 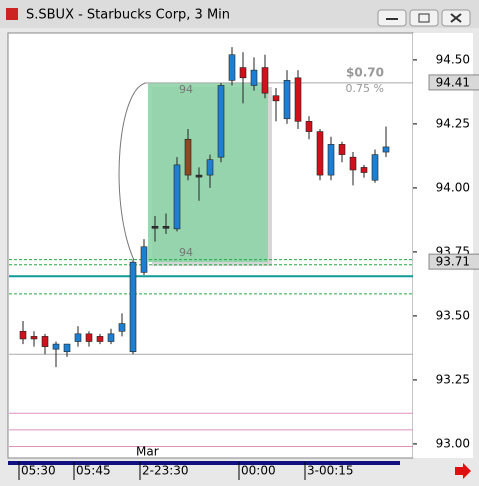 I want to click on x-tick-label: 05:30, so click(x=38, y=471).